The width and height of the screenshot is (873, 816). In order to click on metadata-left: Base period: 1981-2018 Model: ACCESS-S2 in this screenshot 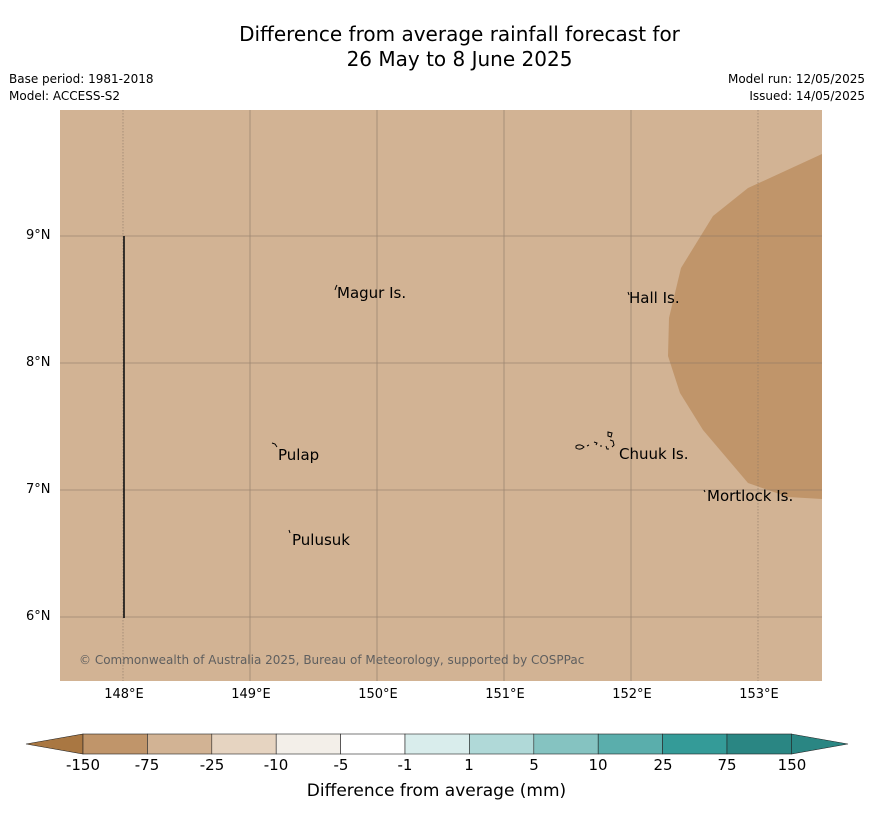, I will do `click(81, 88)`.